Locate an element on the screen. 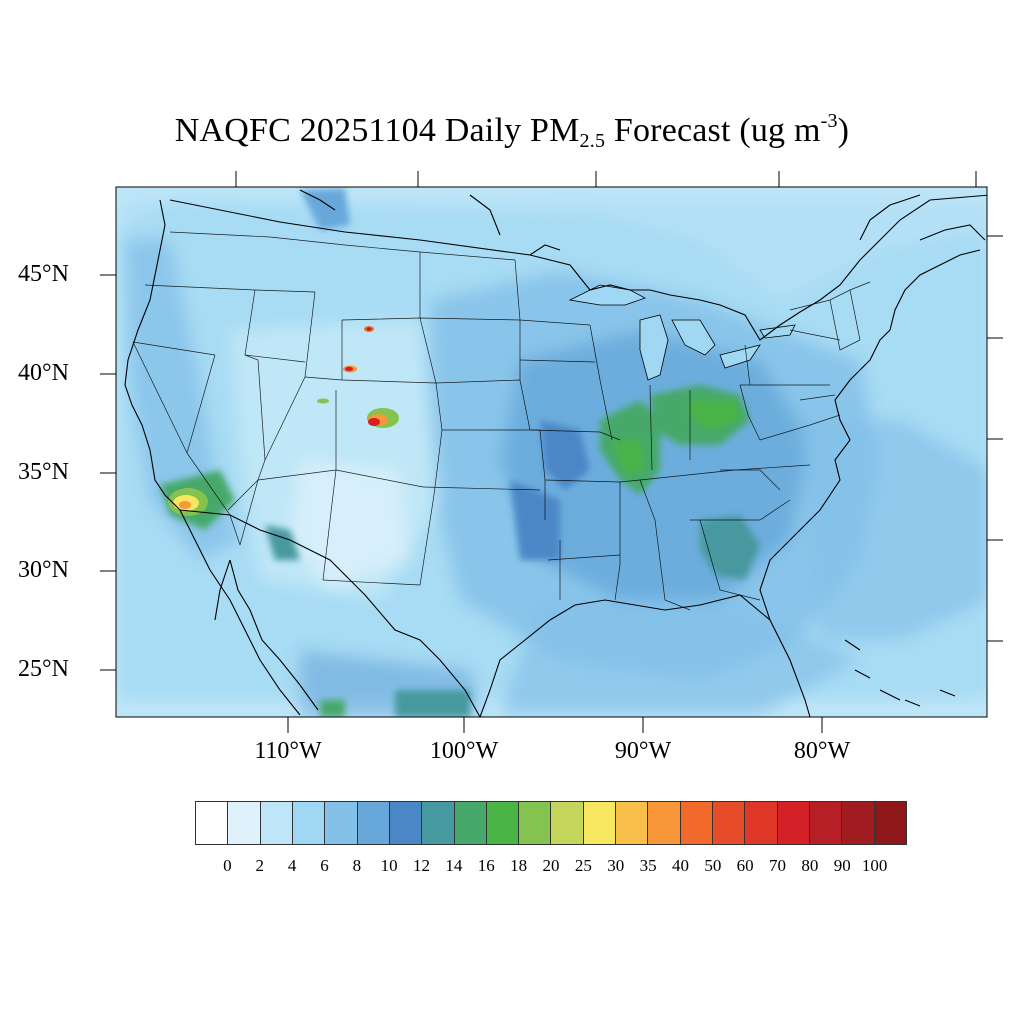  colorbar-label: 40 is located at coordinates (680, 865).